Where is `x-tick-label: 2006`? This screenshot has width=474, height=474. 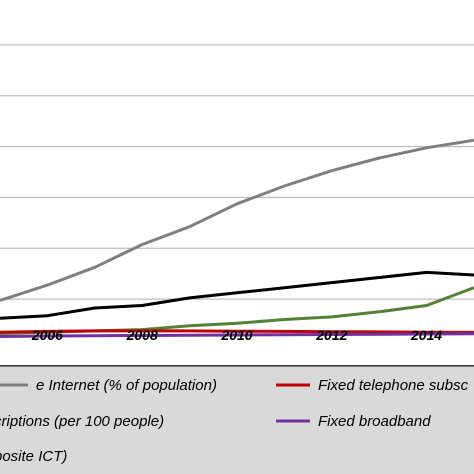 x-tick-label: 2006 is located at coordinates (47, 335).